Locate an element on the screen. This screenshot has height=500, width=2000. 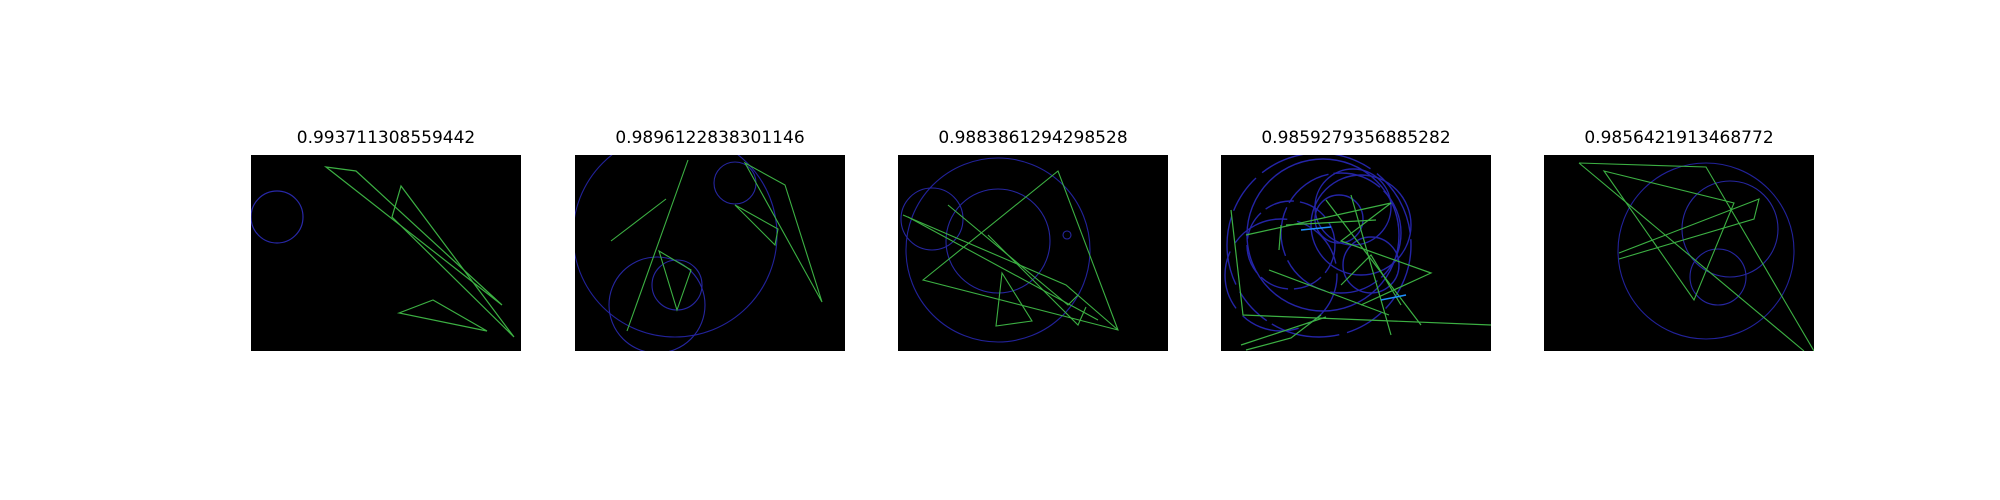
panel-title: 0.9859279356885282 is located at coordinates (1356, 138).